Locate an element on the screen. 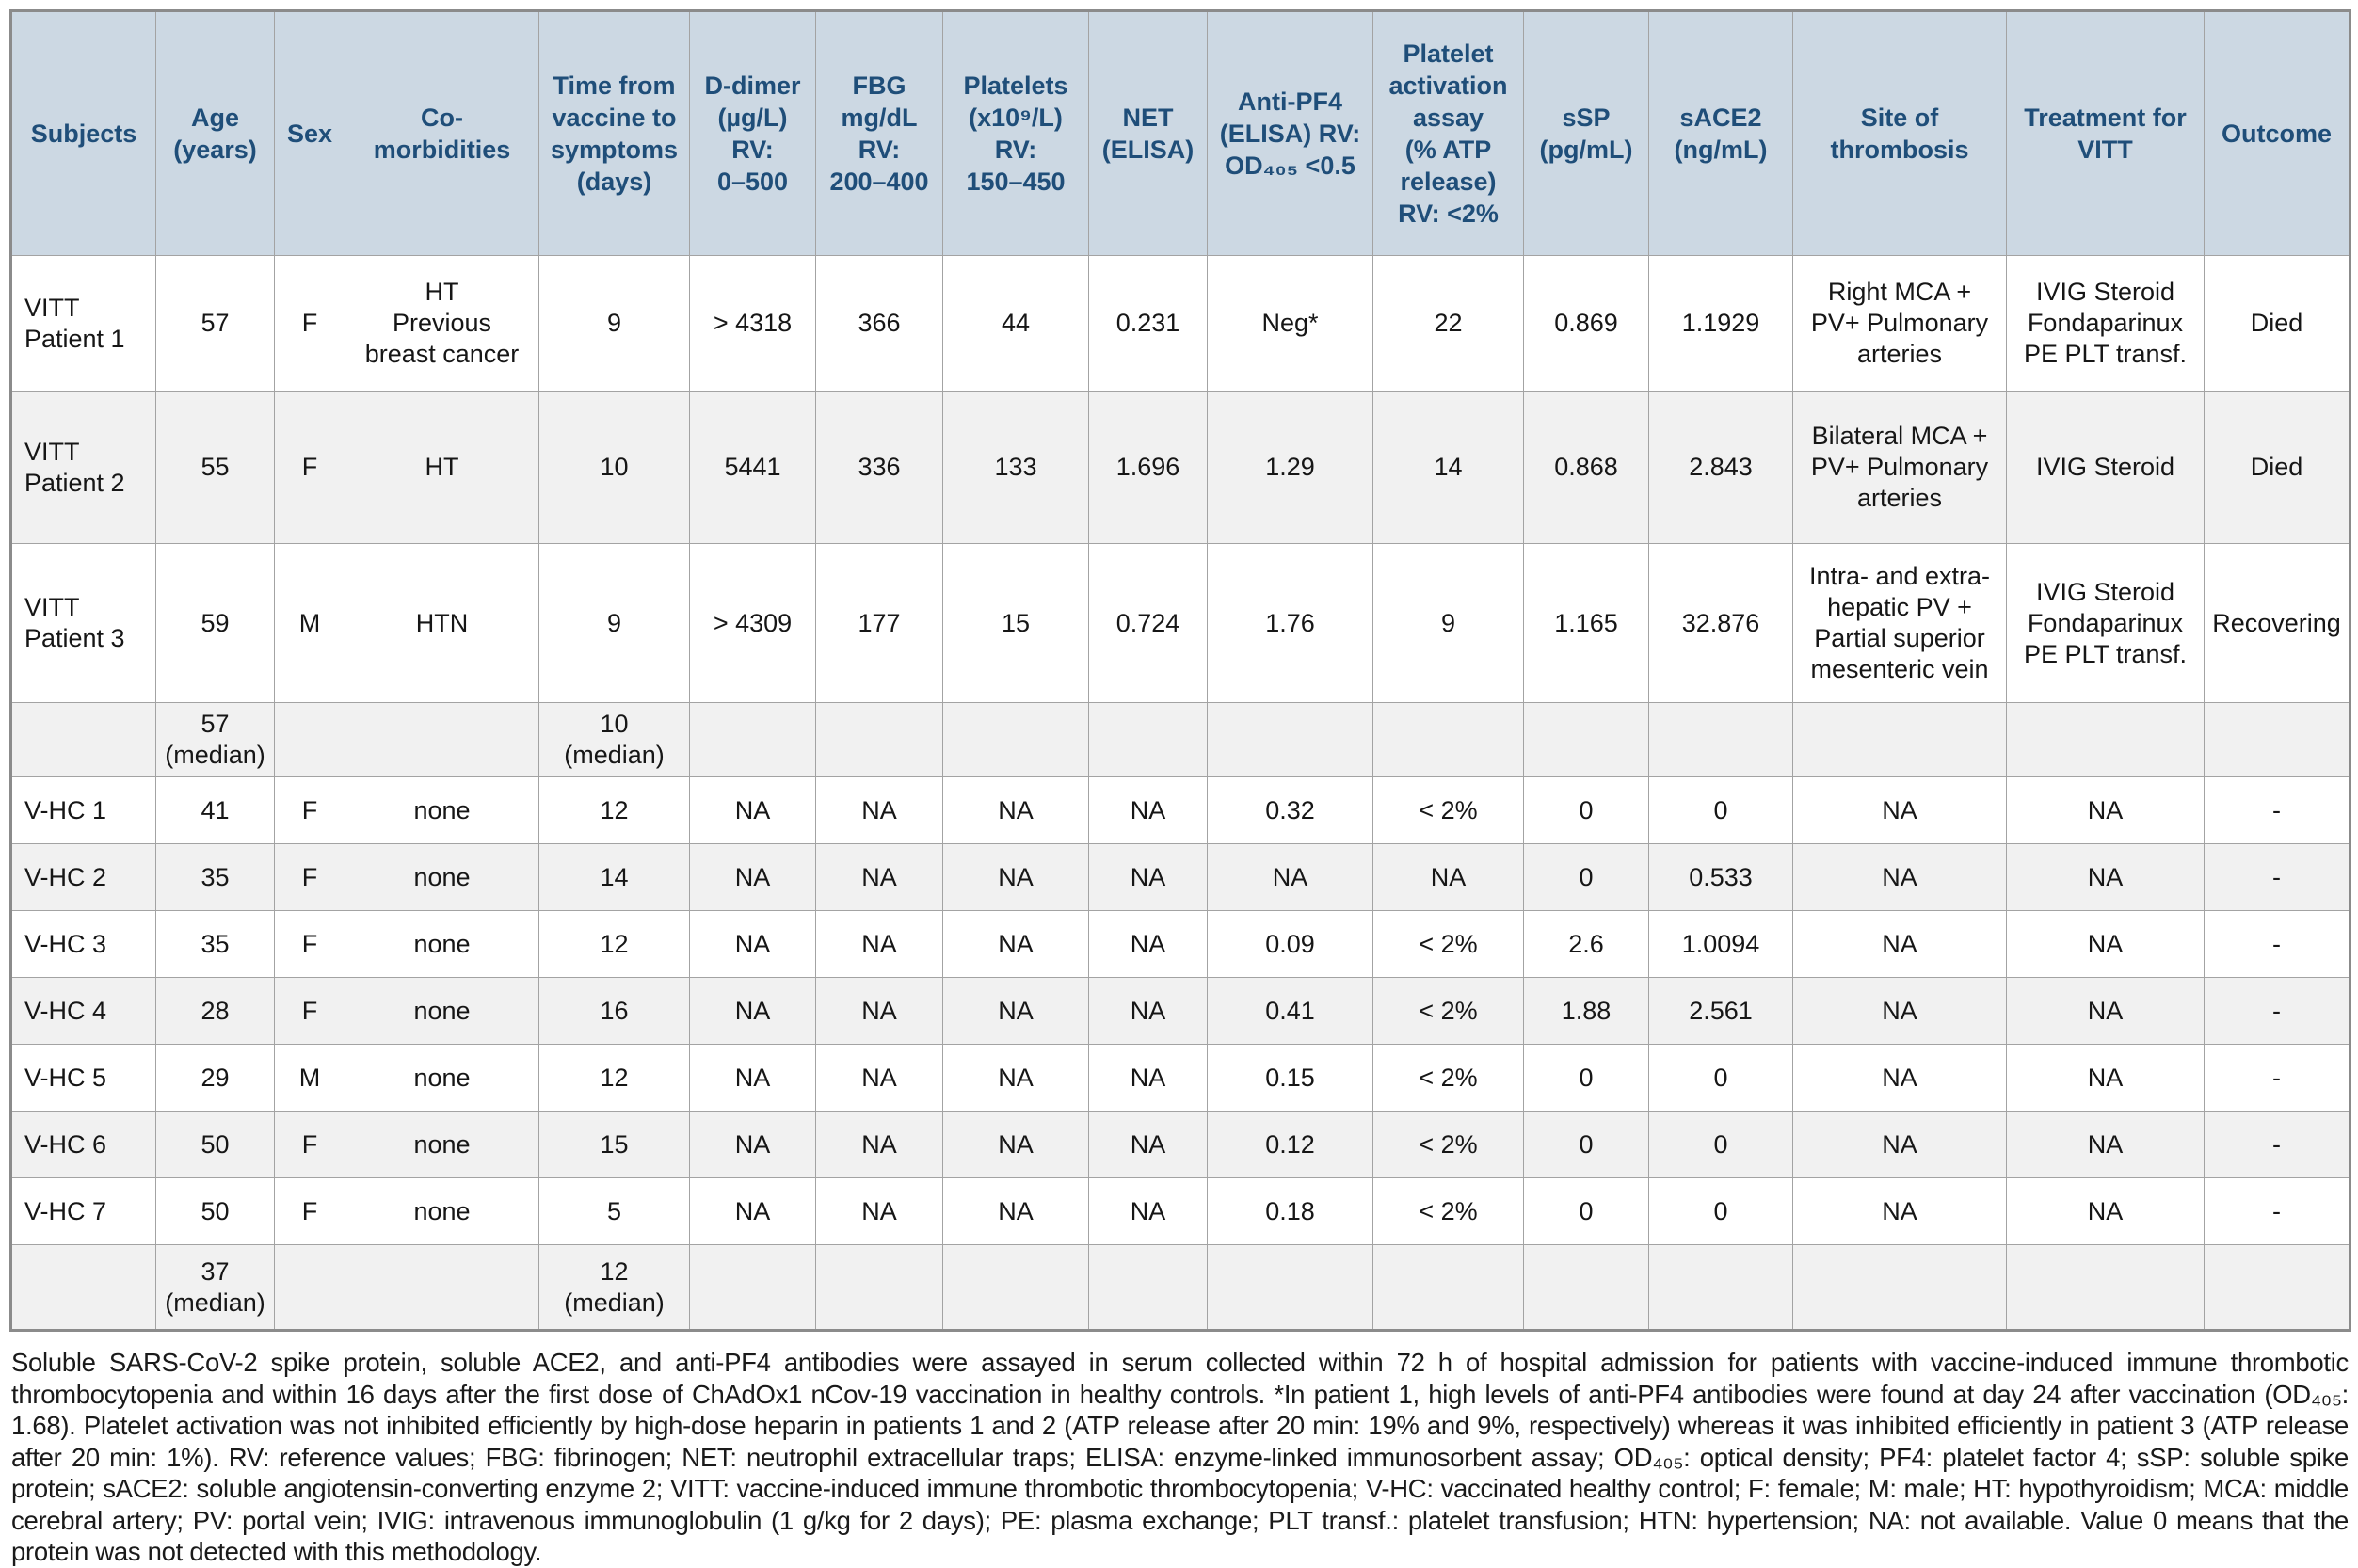  cell-time-from-vaccine: 12 is located at coordinates (614, 810).